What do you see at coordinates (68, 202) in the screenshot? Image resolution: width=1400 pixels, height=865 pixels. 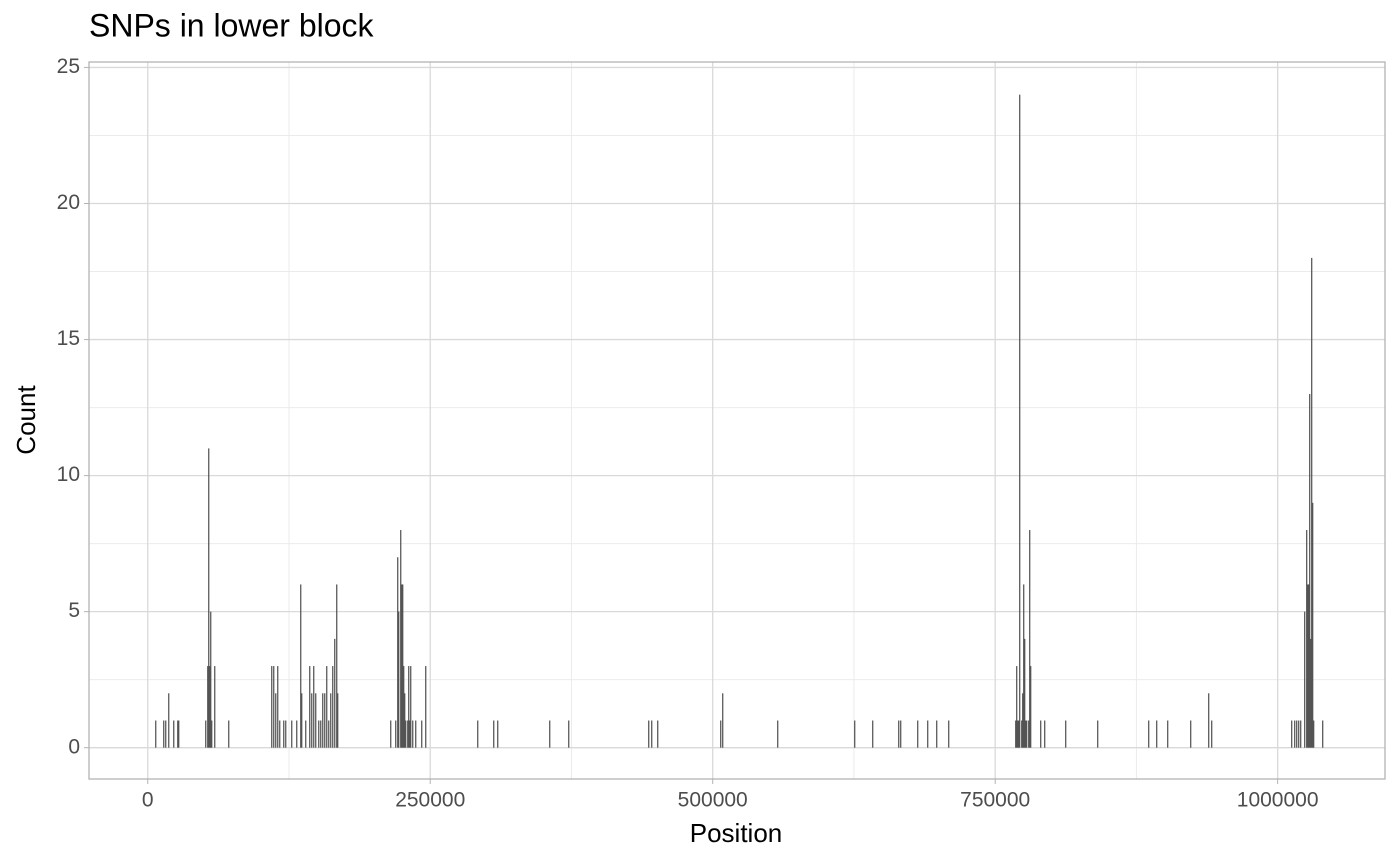 I see `y-tick-label: 20` at bounding box center [68, 202].